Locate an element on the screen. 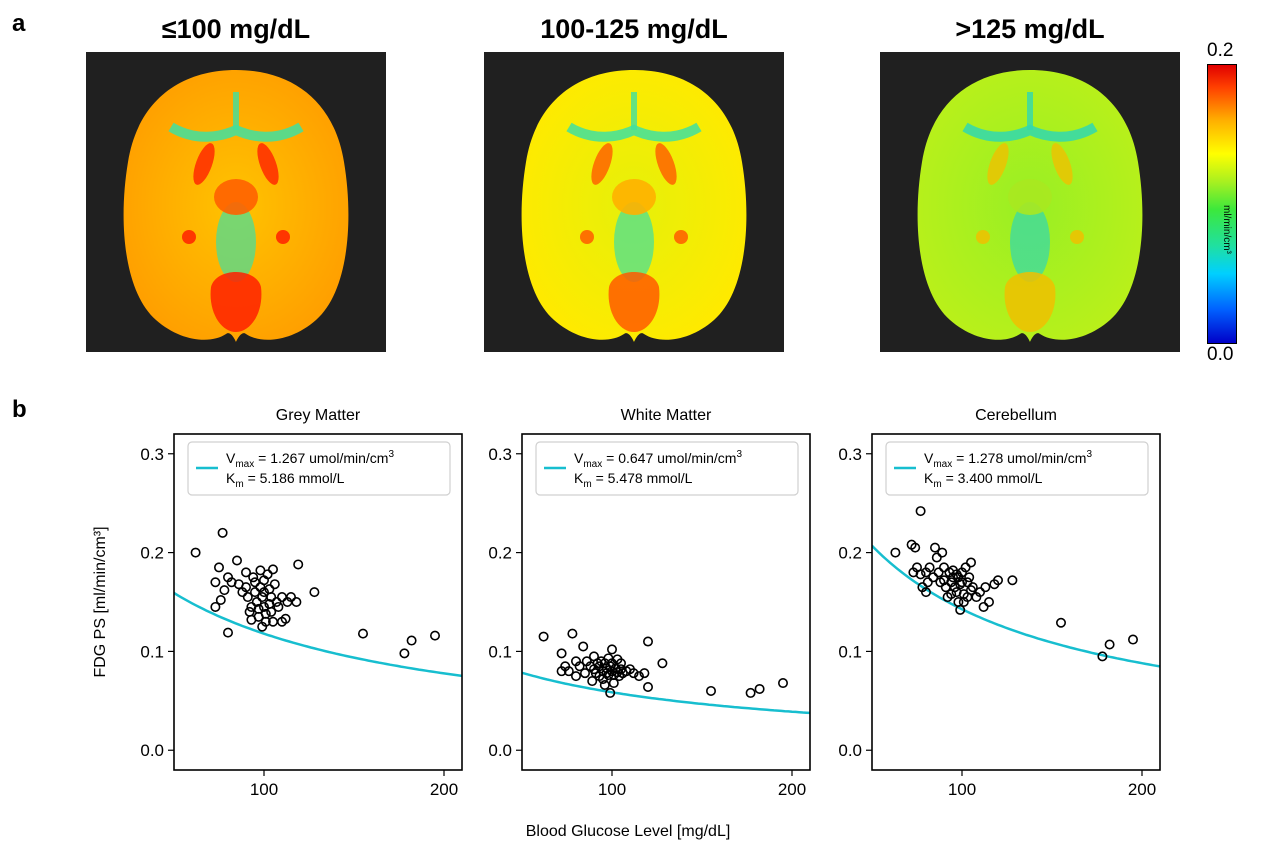 The image size is (1261, 841). map-title-high: >125 mg/dL is located at coordinates (1030, 29).